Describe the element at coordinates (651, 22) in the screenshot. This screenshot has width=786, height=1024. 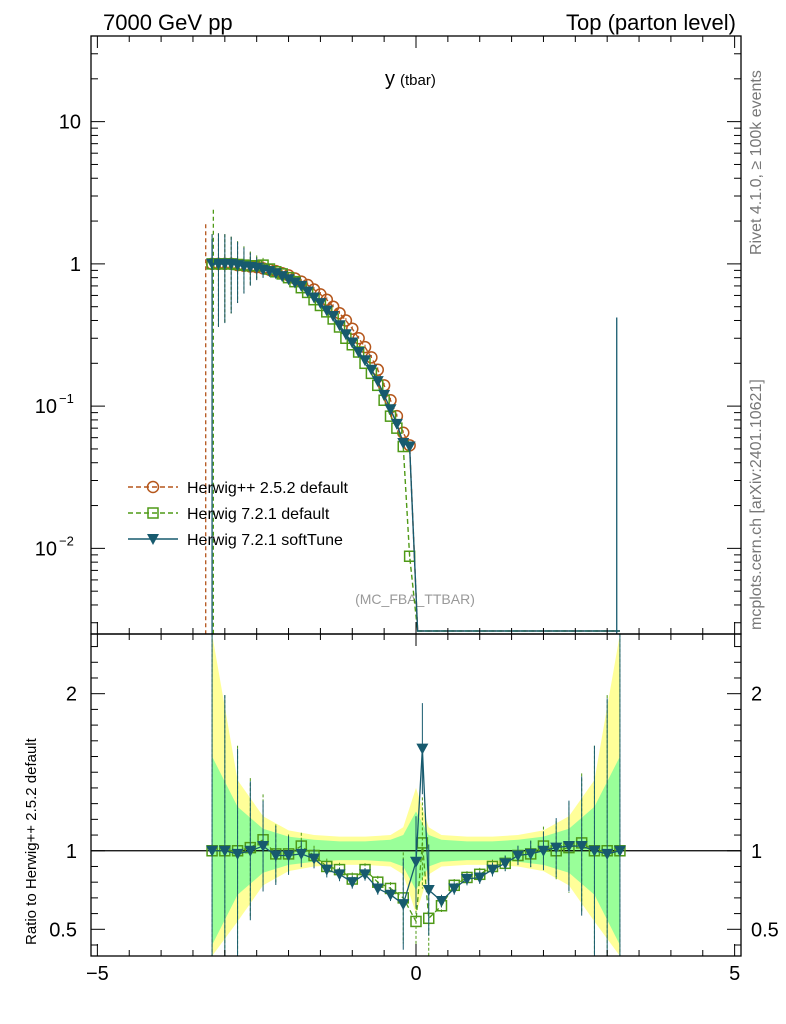
I see `process-label: Top (parton level)` at that location.